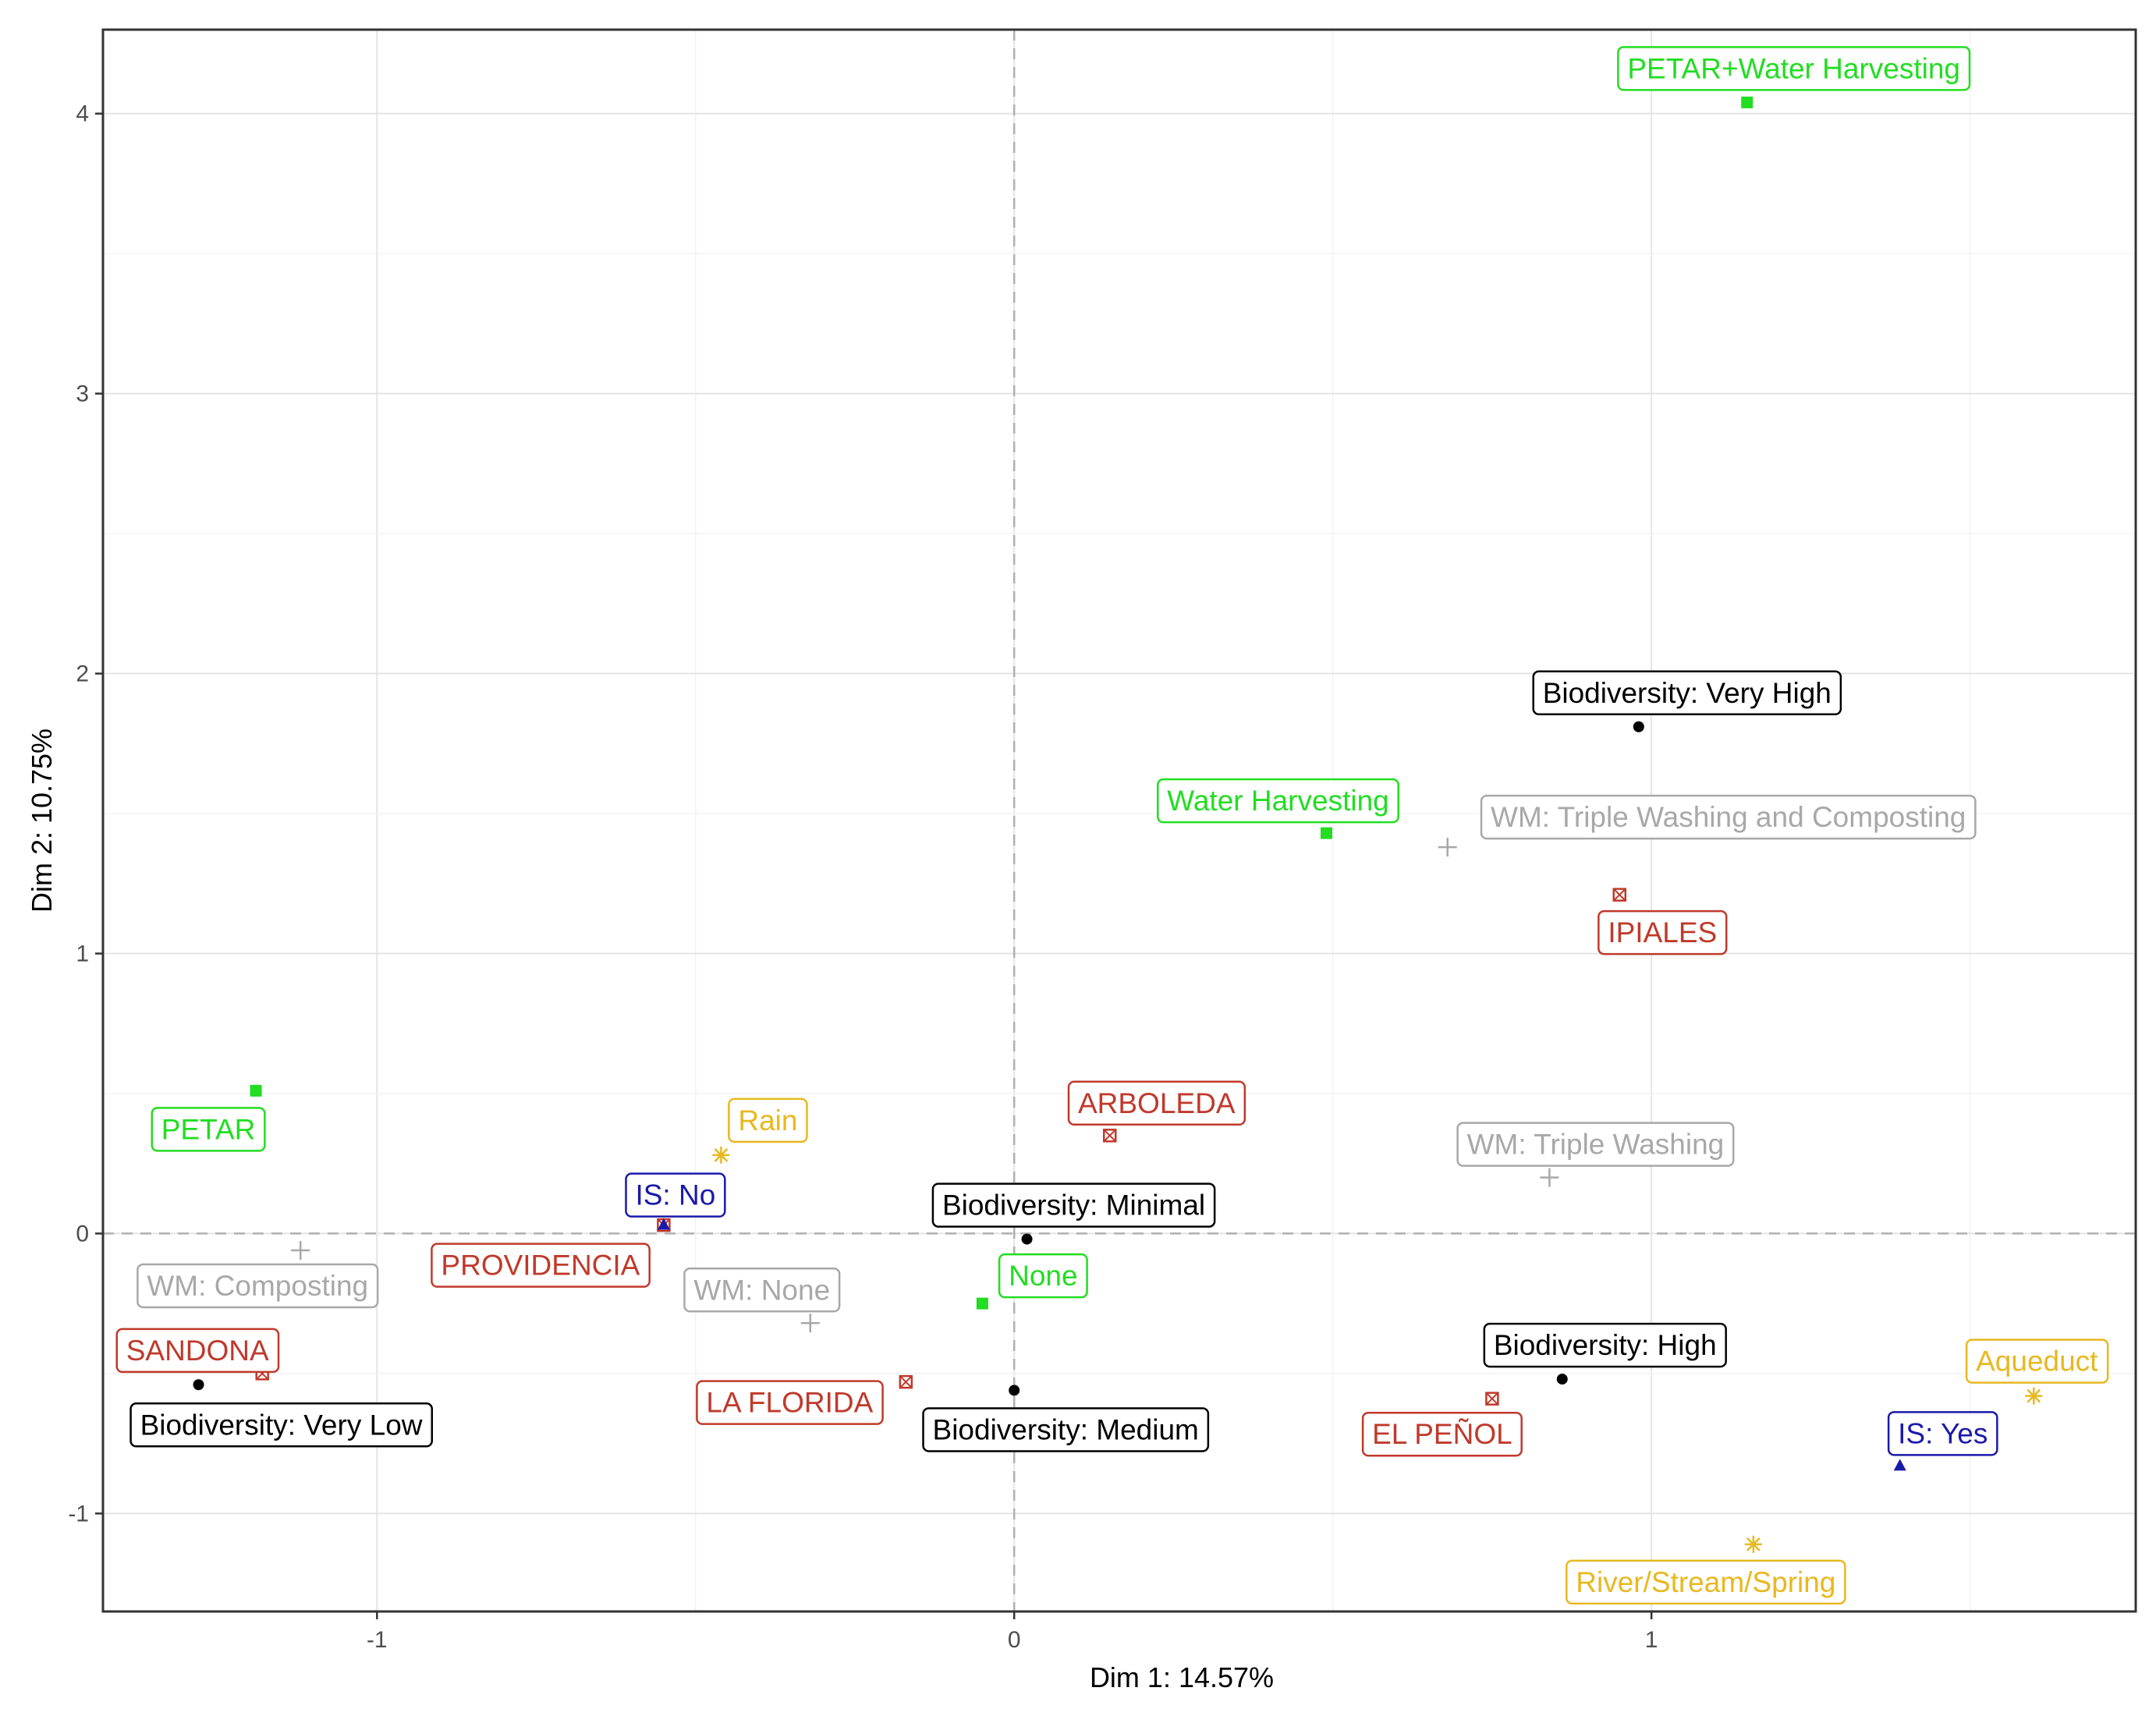  Describe the element at coordinates (197, 1351) in the screenshot. I see `label-text: SANDONA` at that location.